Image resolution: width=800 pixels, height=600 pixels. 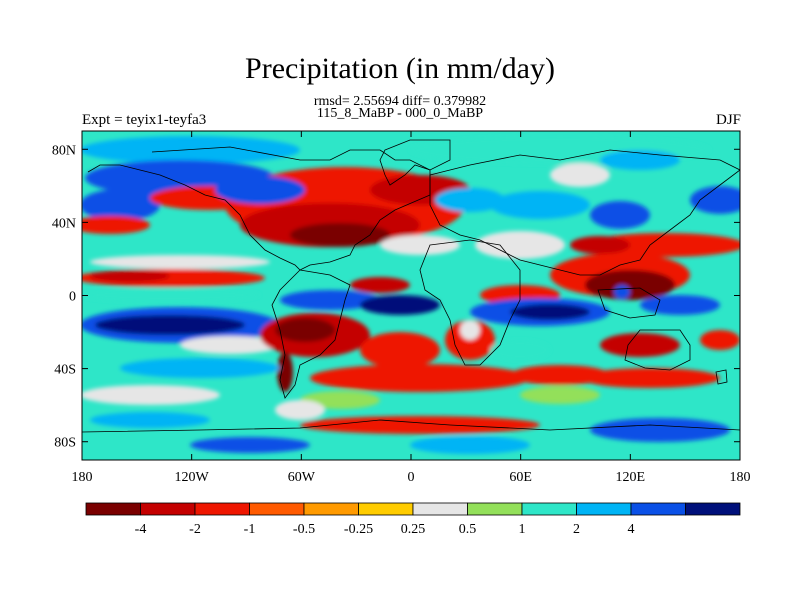 I want to click on page-title: Precipitation (in mm/day), so click(x=400, y=68).